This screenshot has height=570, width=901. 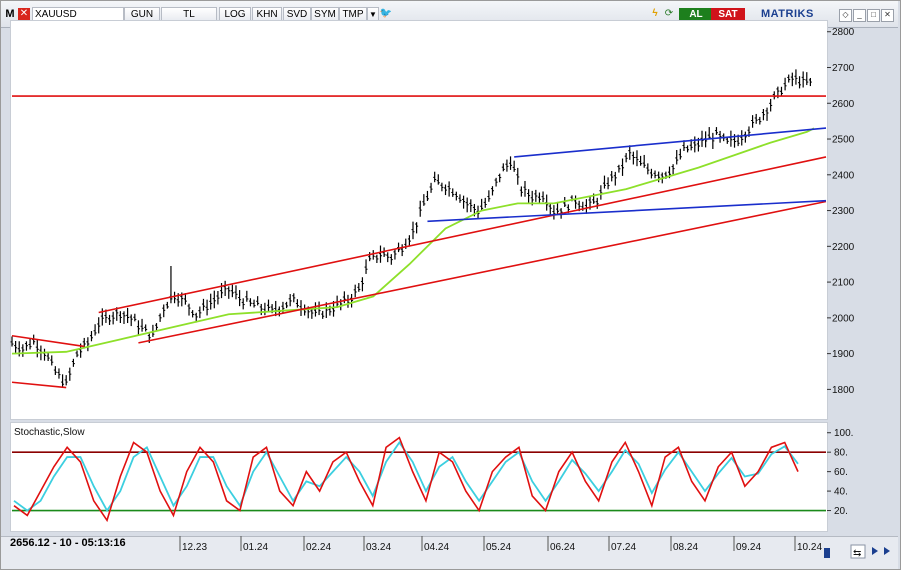 What do you see at coordinates (562, 547) in the screenshot?
I see `x-tick-label: 06.24` at bounding box center [562, 547].